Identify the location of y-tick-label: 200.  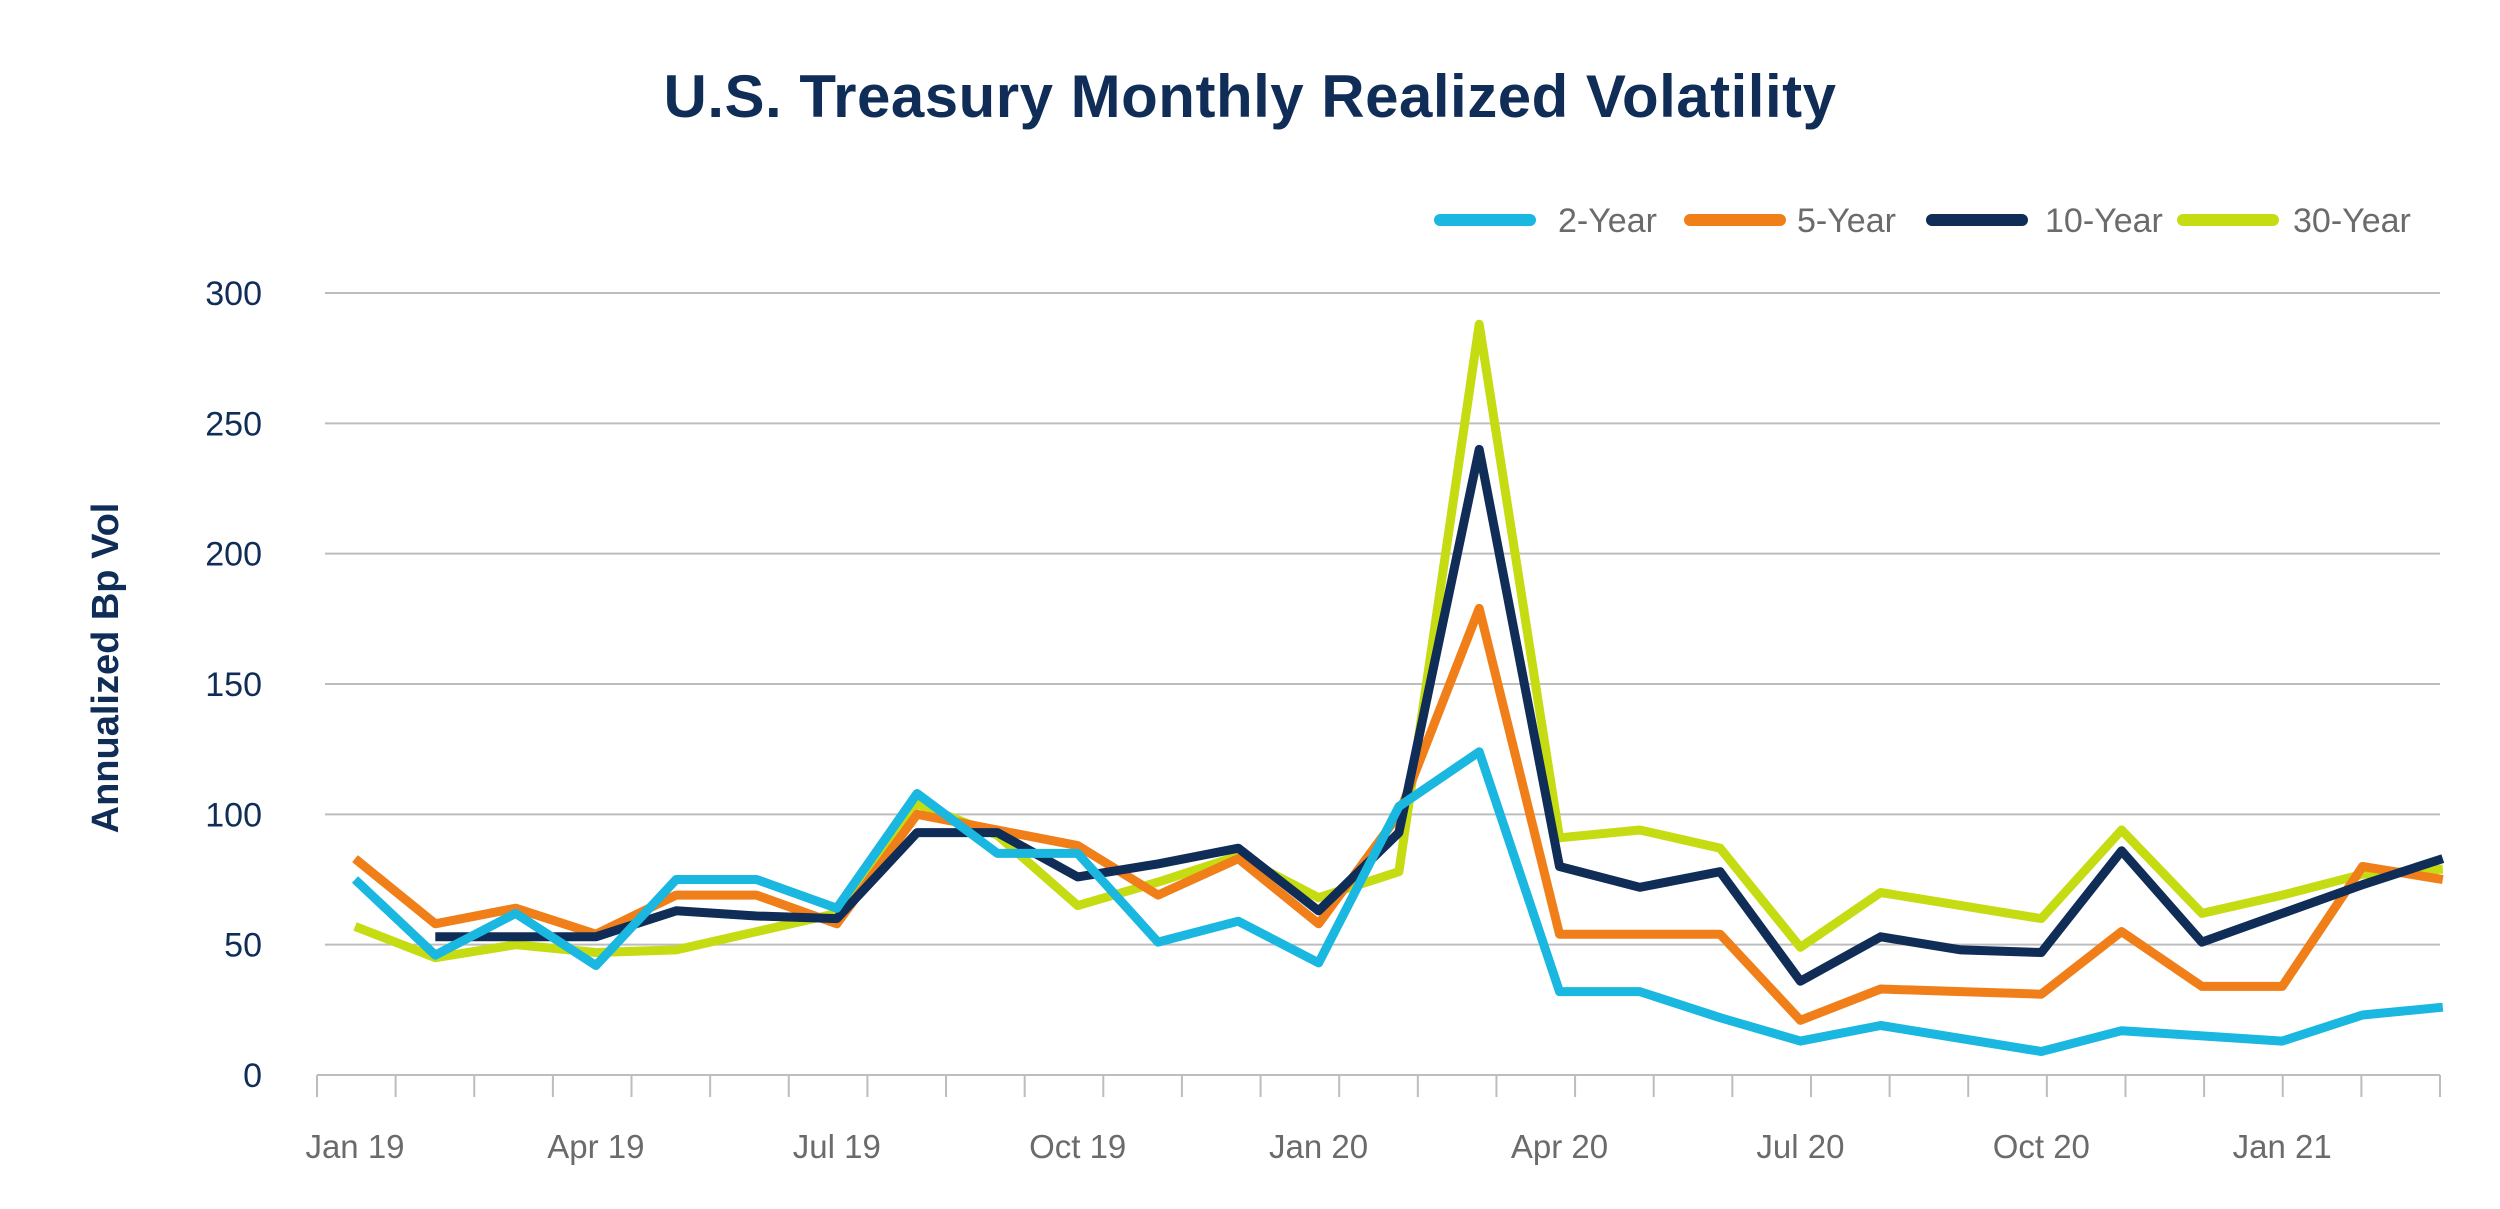
(233, 555).